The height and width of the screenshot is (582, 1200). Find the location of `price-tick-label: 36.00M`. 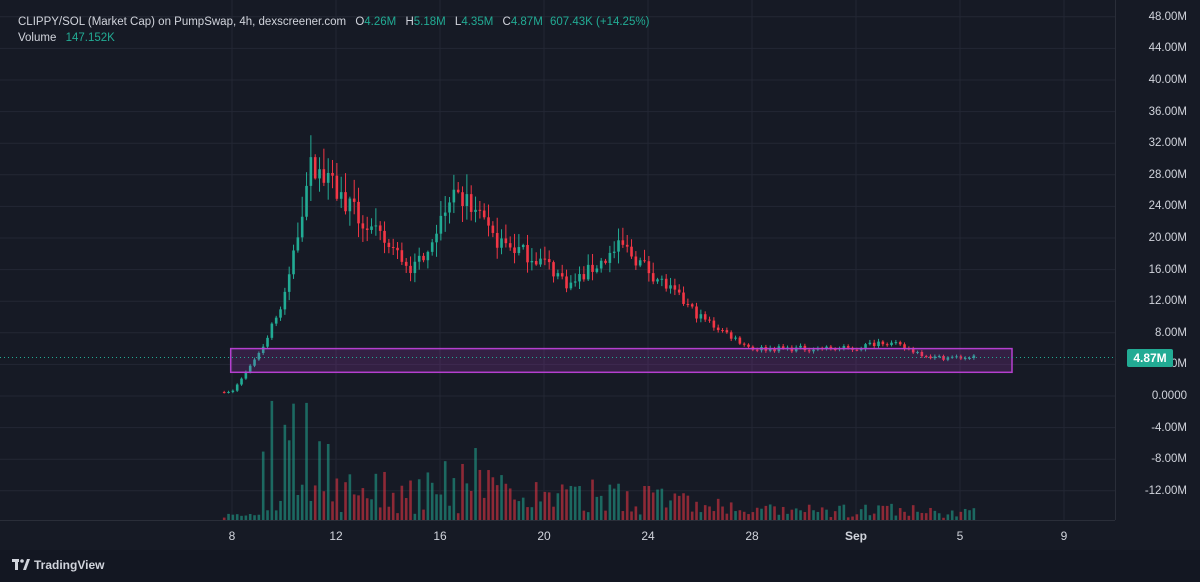

price-tick-label: 36.00M is located at coordinates (1167, 111).